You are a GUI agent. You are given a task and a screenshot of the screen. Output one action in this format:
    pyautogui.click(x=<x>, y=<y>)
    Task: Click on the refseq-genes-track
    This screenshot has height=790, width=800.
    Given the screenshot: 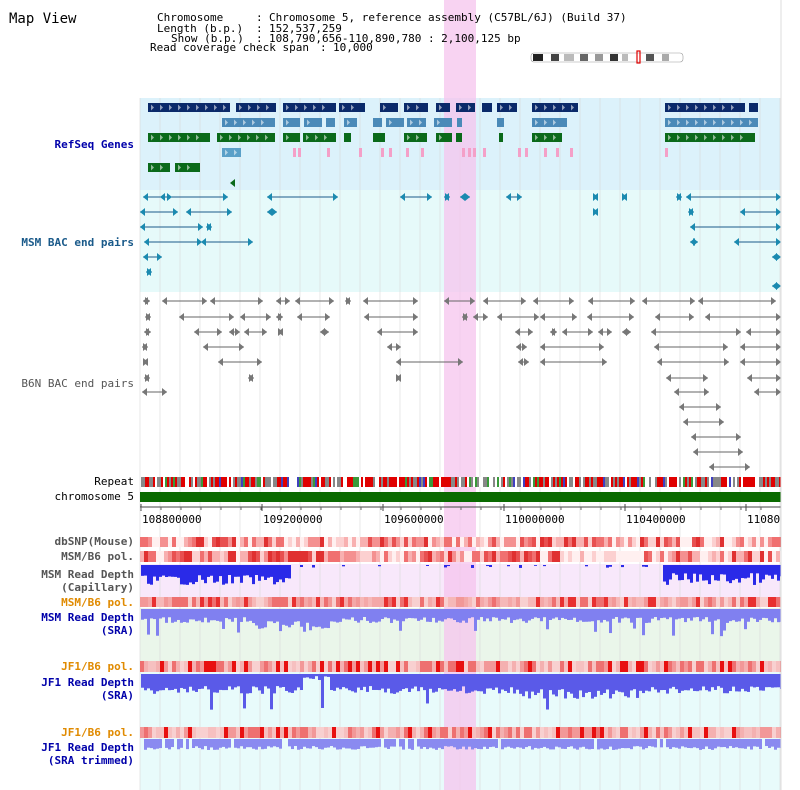 What is the action you would take?
    pyautogui.click(x=453, y=145)
    